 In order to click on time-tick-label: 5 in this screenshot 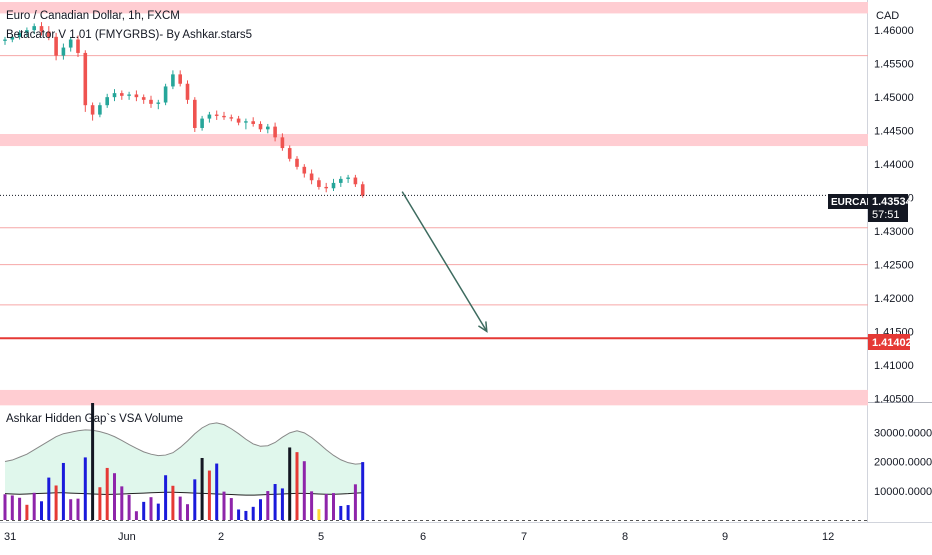, I will do `click(321, 537)`.